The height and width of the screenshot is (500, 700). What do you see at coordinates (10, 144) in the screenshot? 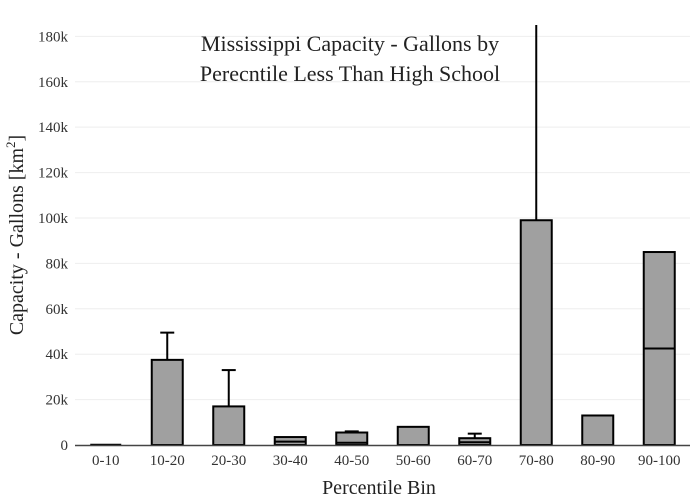
I see `y-axis-title-superscript: 2` at bounding box center [10, 144].